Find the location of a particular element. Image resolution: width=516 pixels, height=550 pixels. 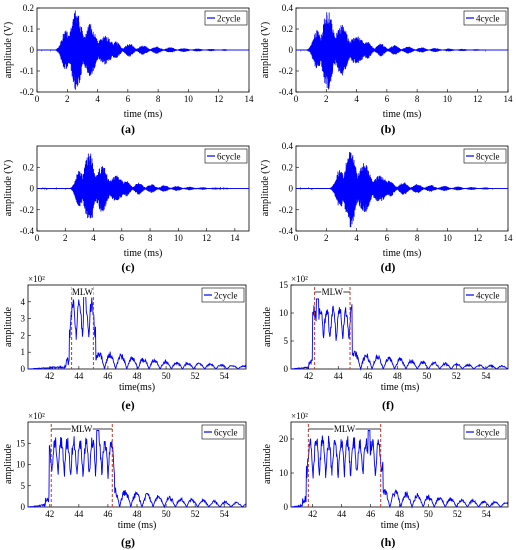

panel-caption: (a) is located at coordinates (128, 129).